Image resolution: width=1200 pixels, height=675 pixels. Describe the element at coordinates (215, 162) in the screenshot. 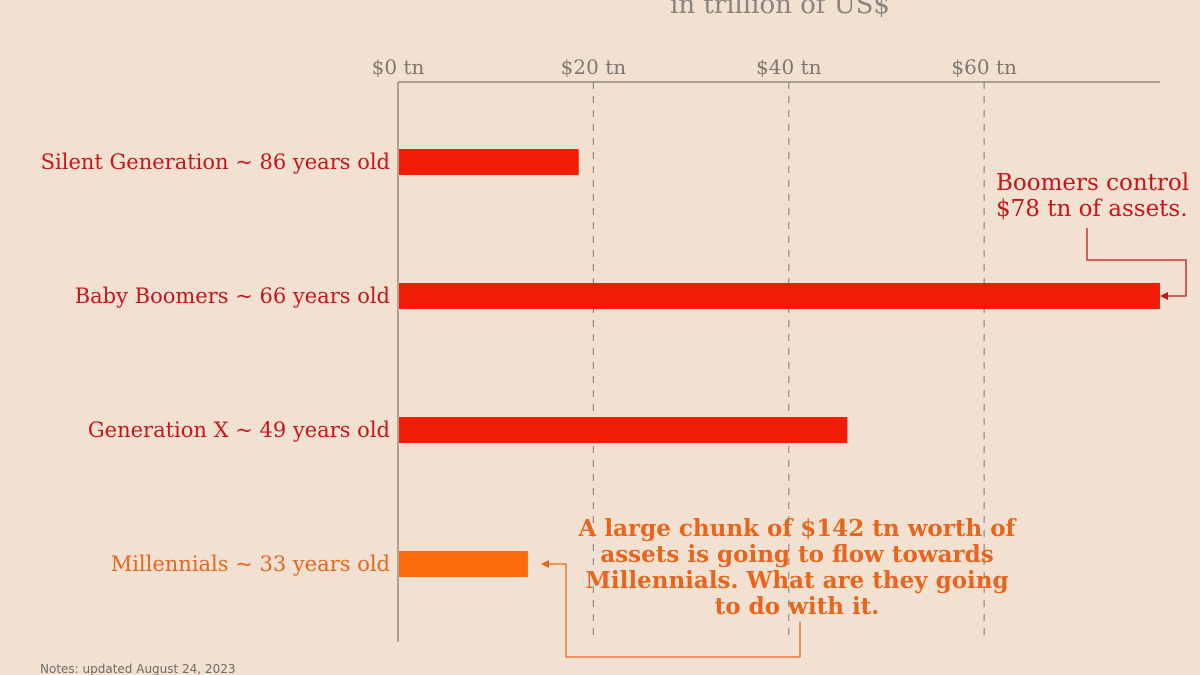

I see `category-label: Silent Generation ~ 86 years old` at that location.